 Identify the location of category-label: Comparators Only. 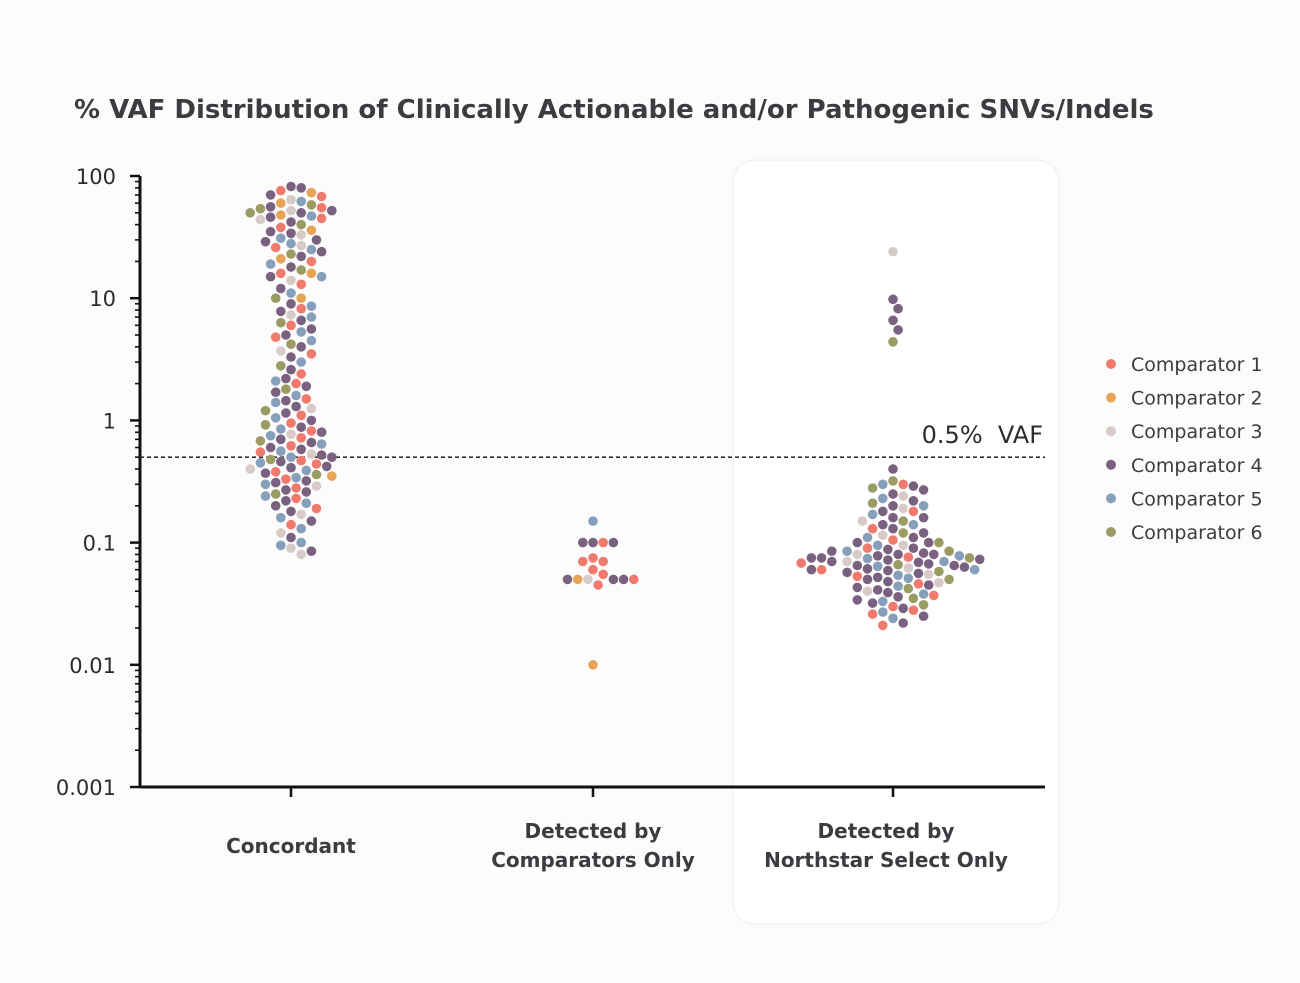
(593, 860).